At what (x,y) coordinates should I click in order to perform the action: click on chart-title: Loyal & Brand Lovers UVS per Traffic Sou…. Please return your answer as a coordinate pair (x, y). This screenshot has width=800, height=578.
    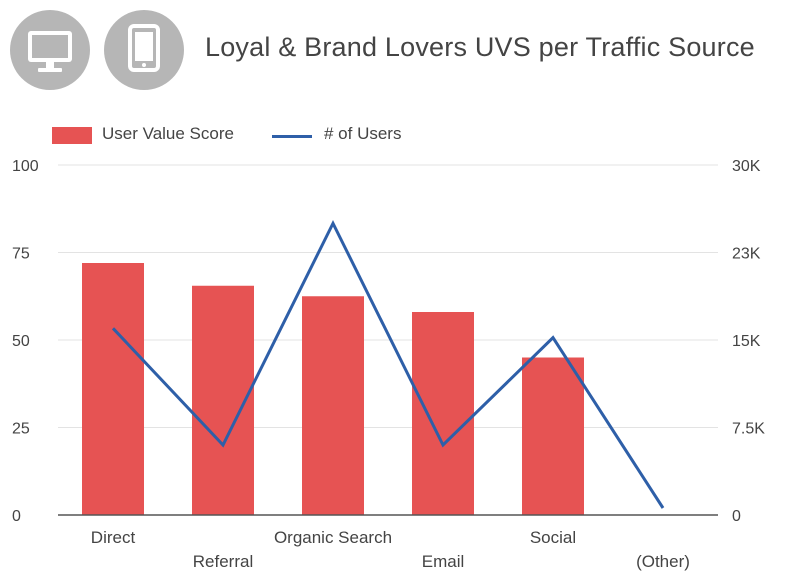
    Looking at the image, I should click on (480, 47).